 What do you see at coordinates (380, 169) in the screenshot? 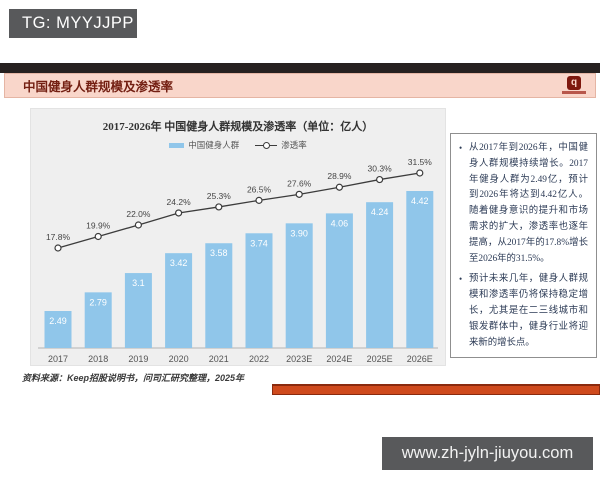
I see `penetration-value-label: 30.3%` at bounding box center [380, 169].